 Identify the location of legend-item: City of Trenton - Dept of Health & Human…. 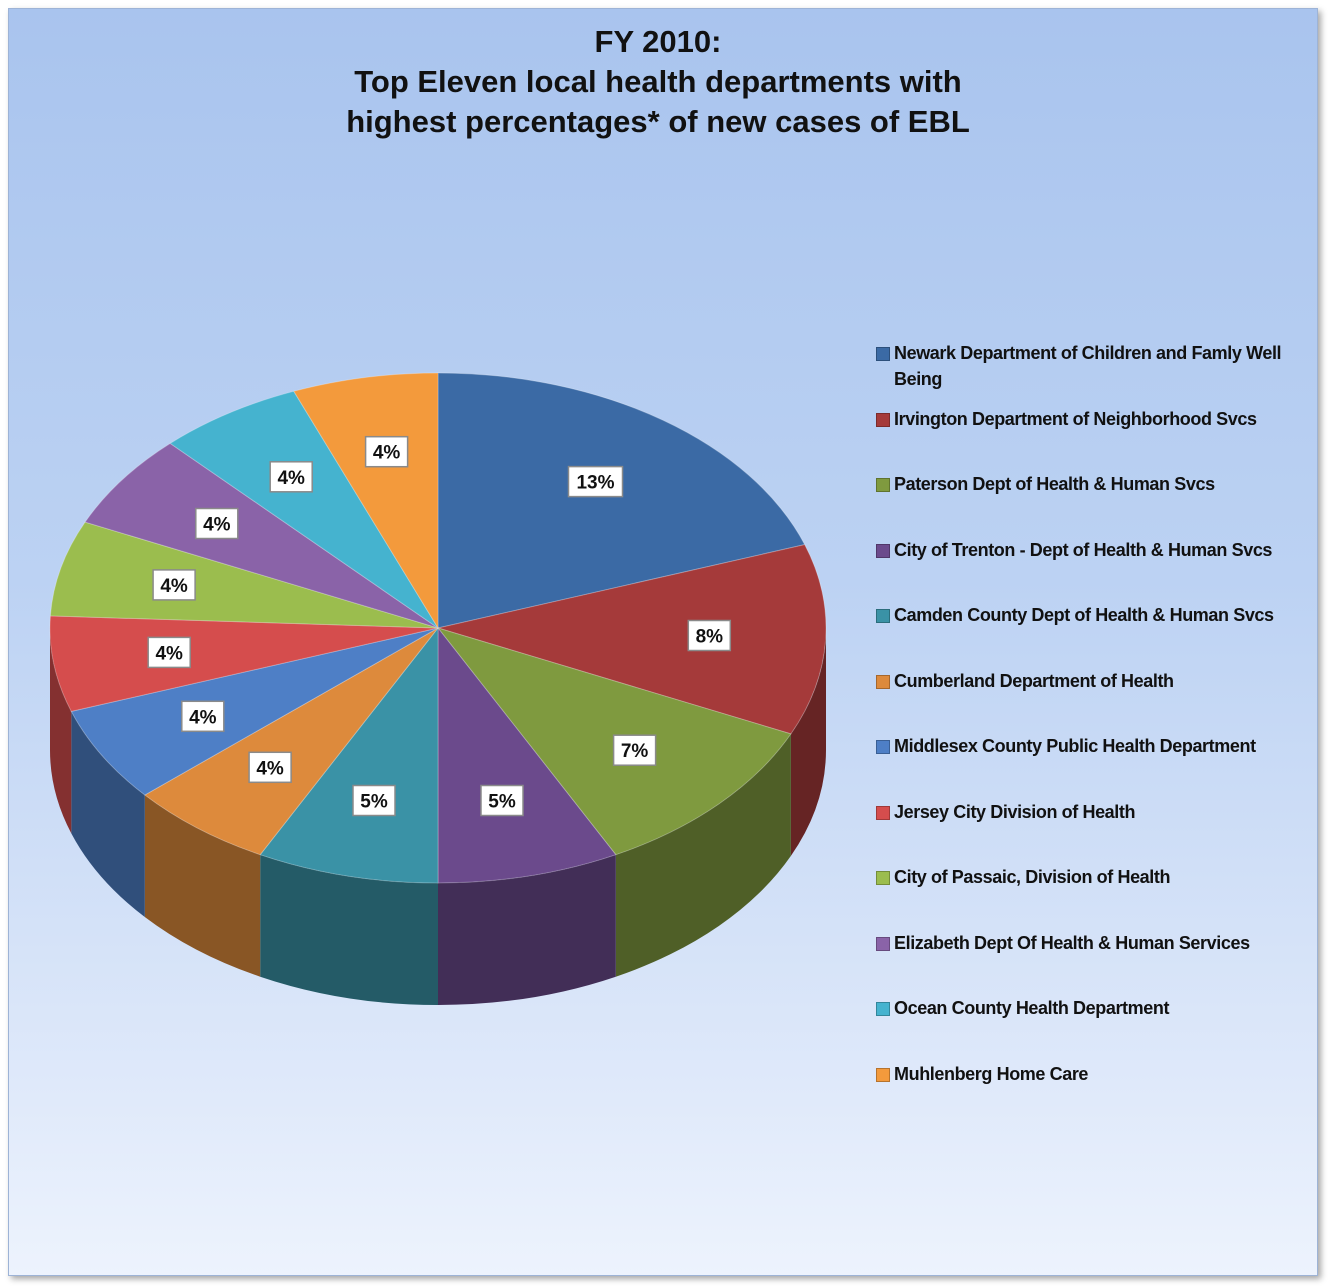
(1094, 550).